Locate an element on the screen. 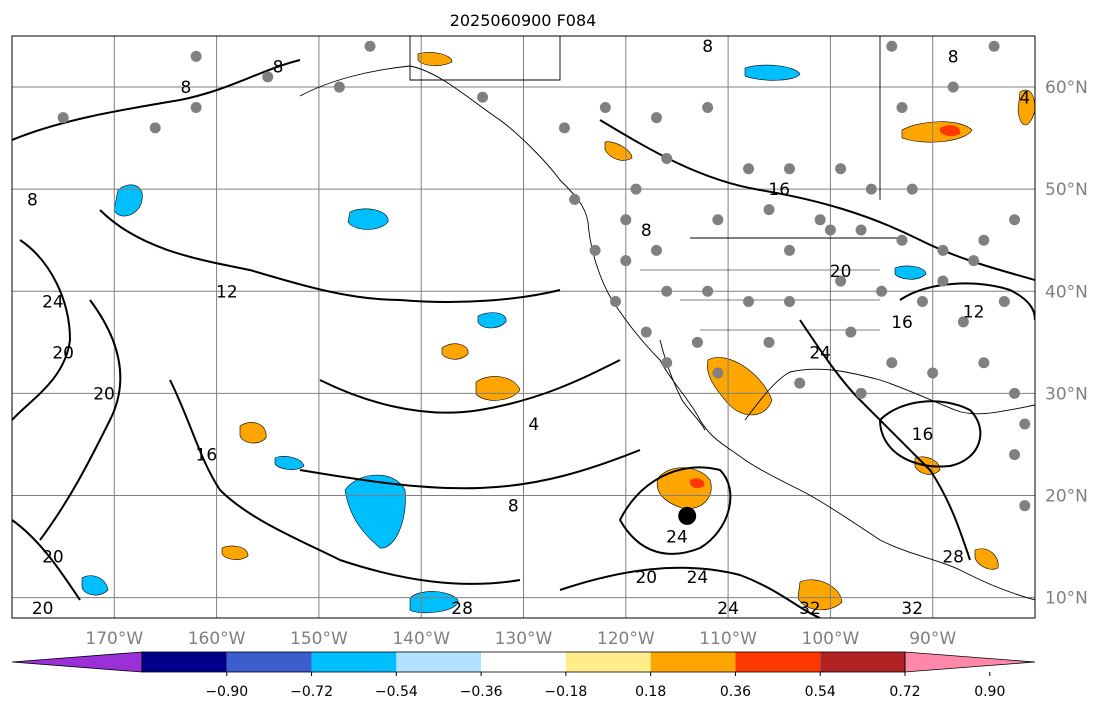 Image resolution: width=1105 pixels, height=716 pixels. lon-tick-label: 110°W is located at coordinates (728, 639).